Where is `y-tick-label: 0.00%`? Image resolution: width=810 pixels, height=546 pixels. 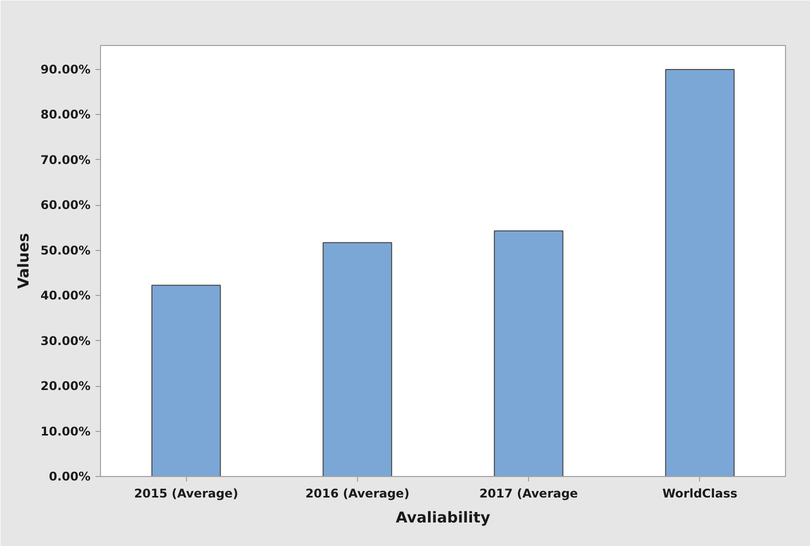
y-tick-label: 0.00% is located at coordinates (69, 477).